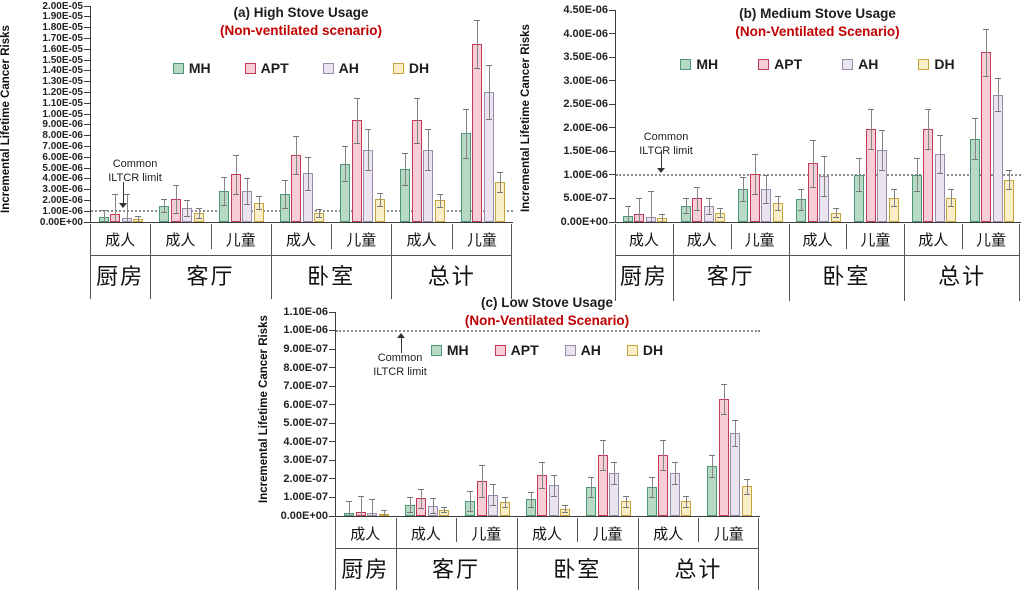 The height and width of the screenshot is (590, 1024). What do you see at coordinates (817, 13) in the screenshot?
I see `chart-b-title: (b) Medium Stove Usage` at bounding box center [817, 13].